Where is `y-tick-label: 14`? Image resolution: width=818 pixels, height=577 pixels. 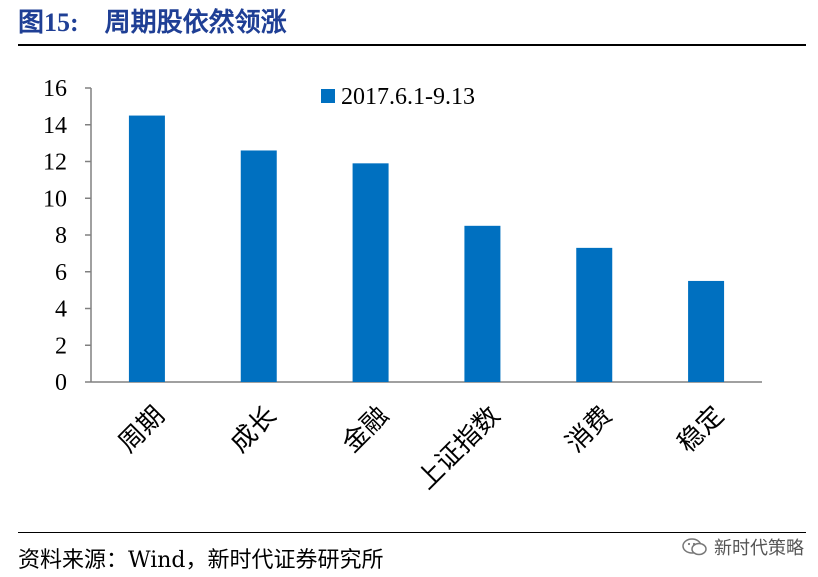 y-tick-label: 14 is located at coordinates (55, 126).